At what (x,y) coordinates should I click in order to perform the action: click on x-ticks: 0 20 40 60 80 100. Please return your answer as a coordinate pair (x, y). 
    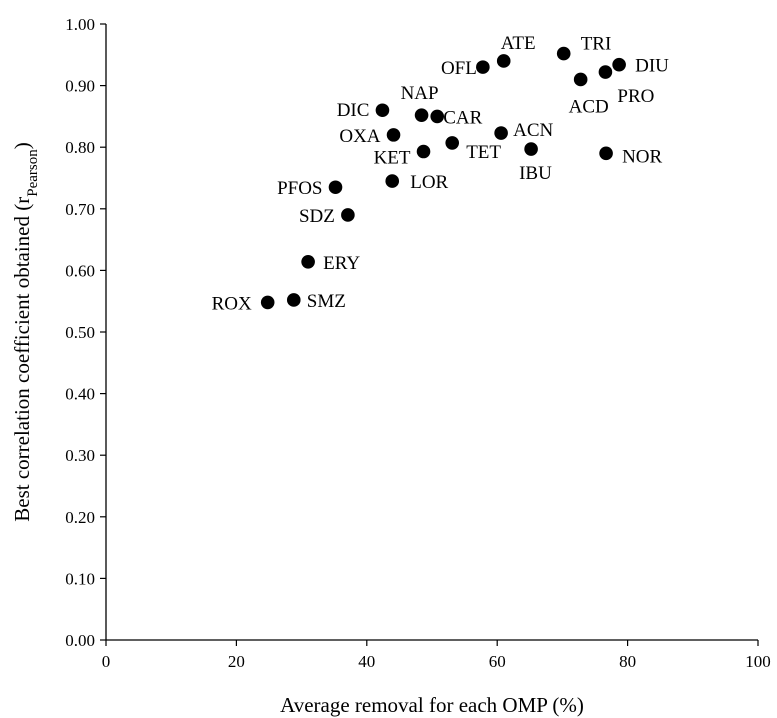
    Looking at the image, I should click on (436, 655).